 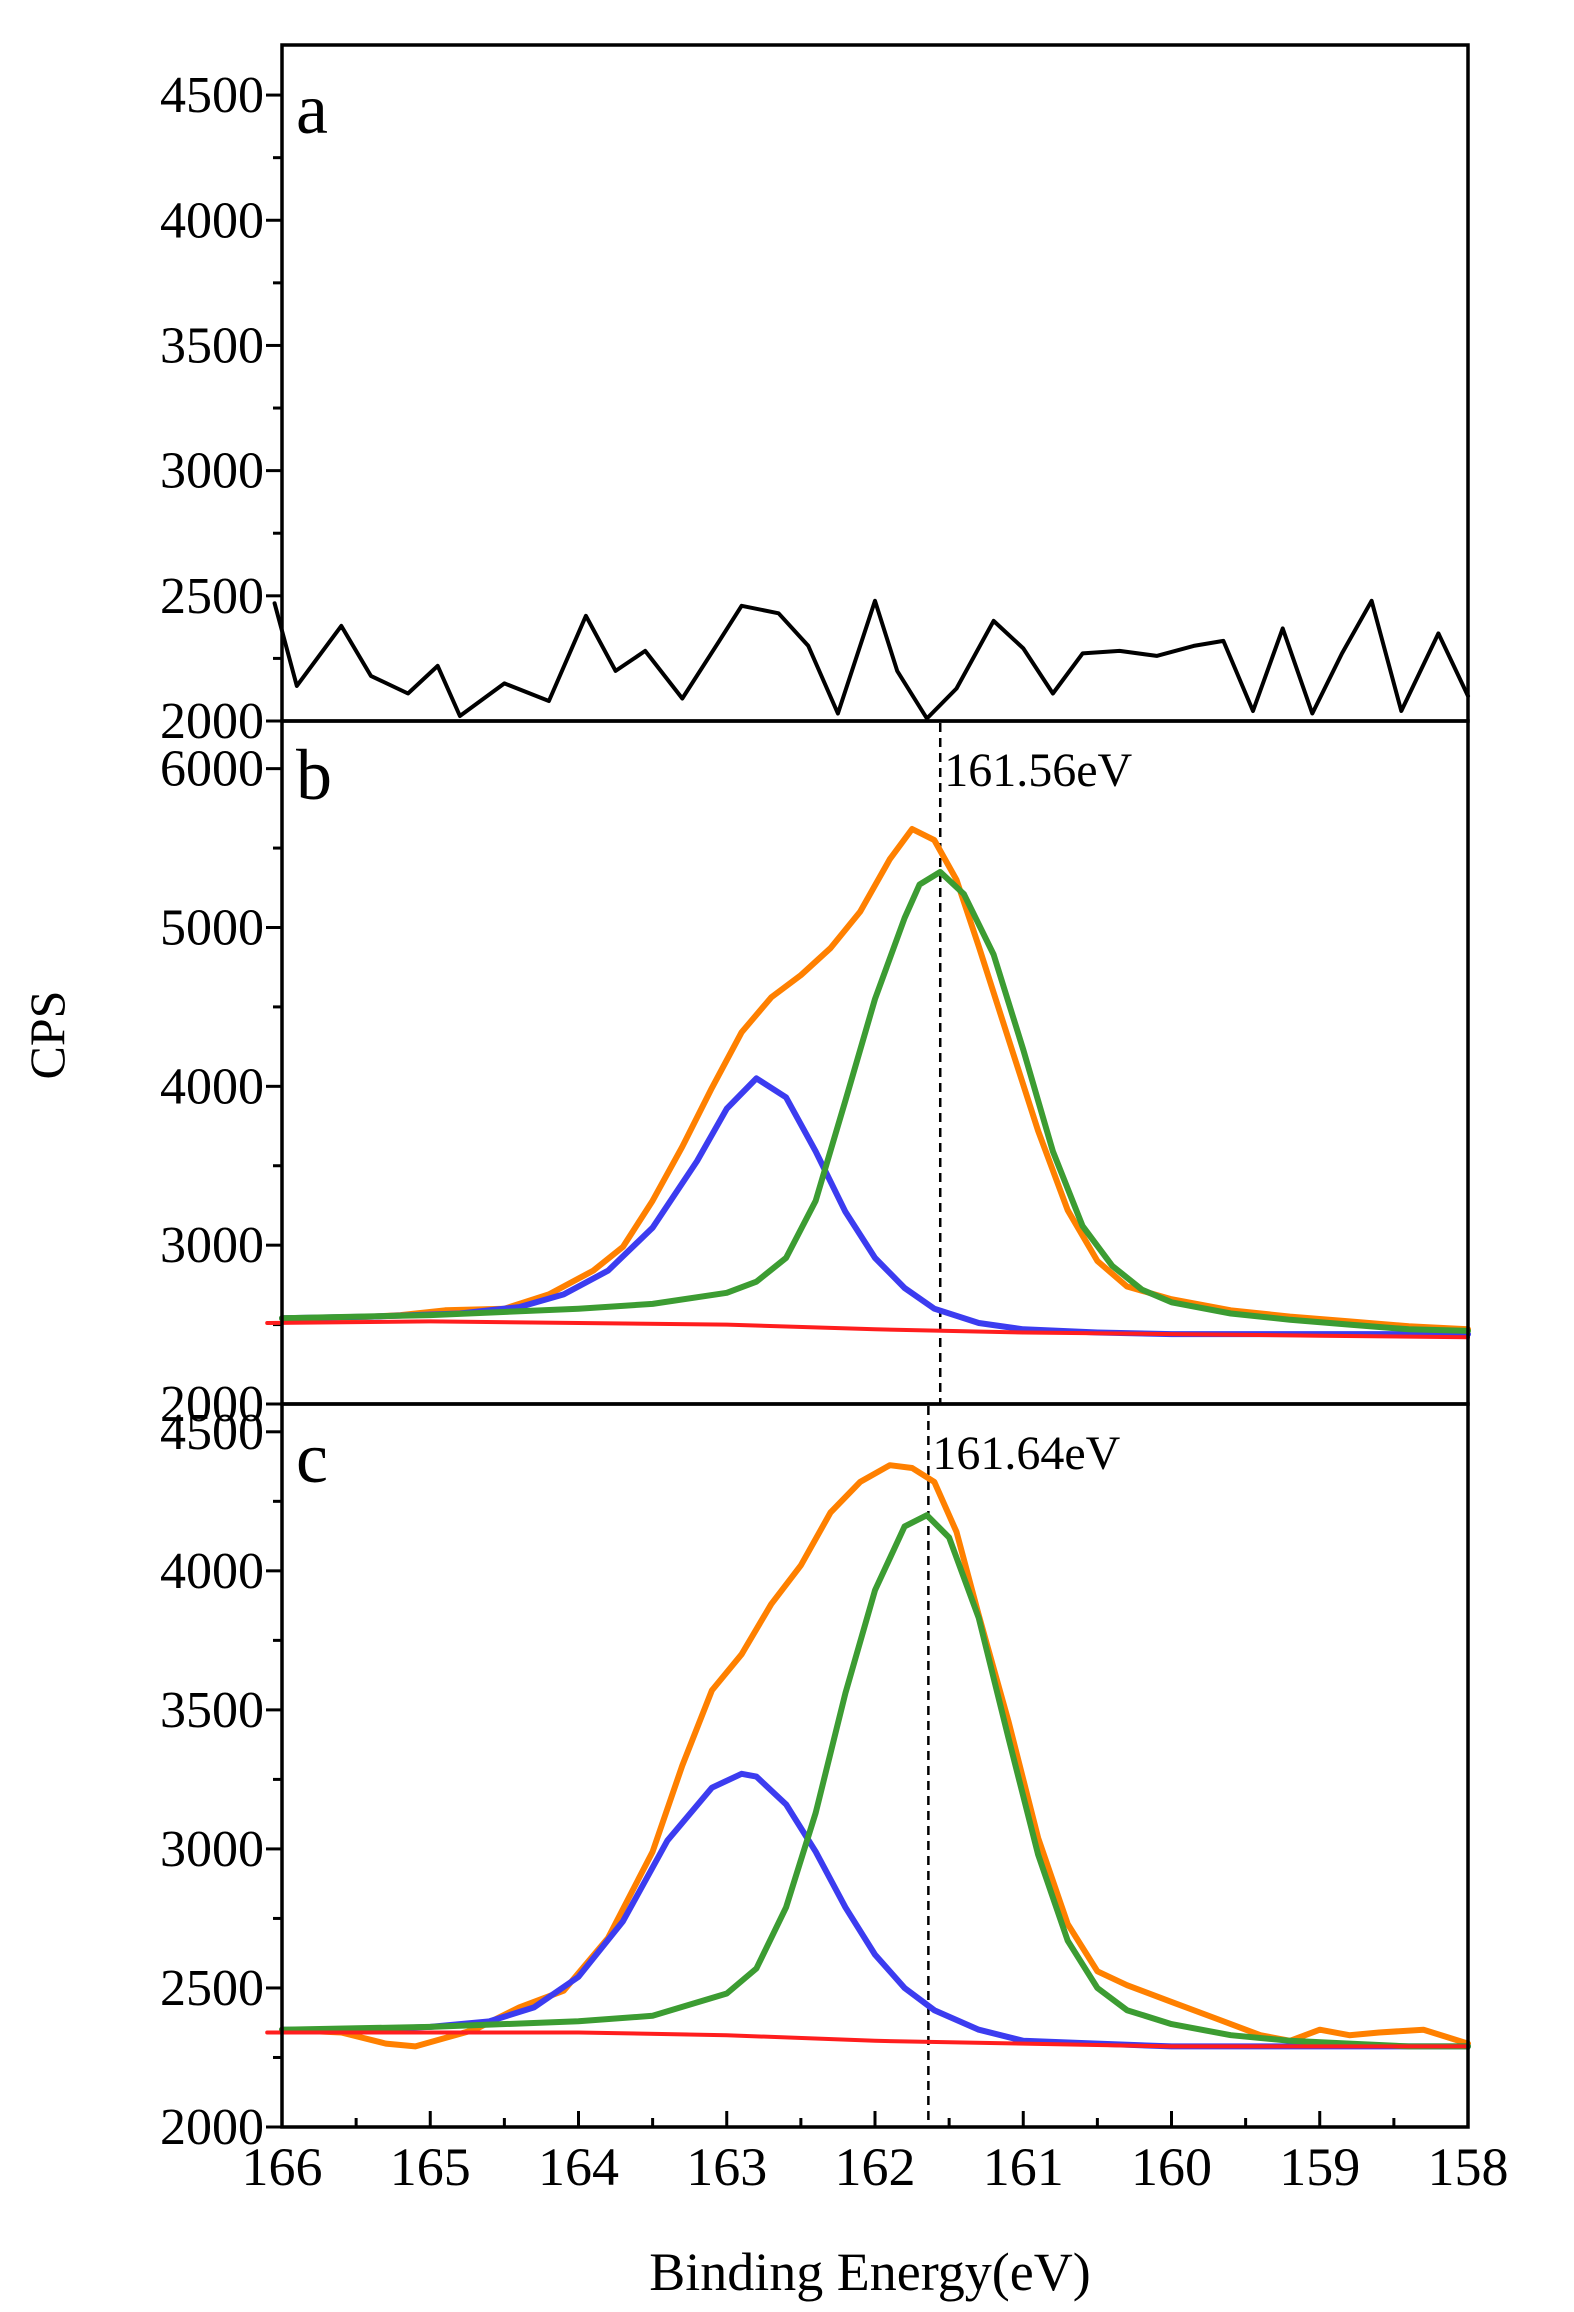 I want to click on x-tick-label: 160, so click(x=1171, y=2167).